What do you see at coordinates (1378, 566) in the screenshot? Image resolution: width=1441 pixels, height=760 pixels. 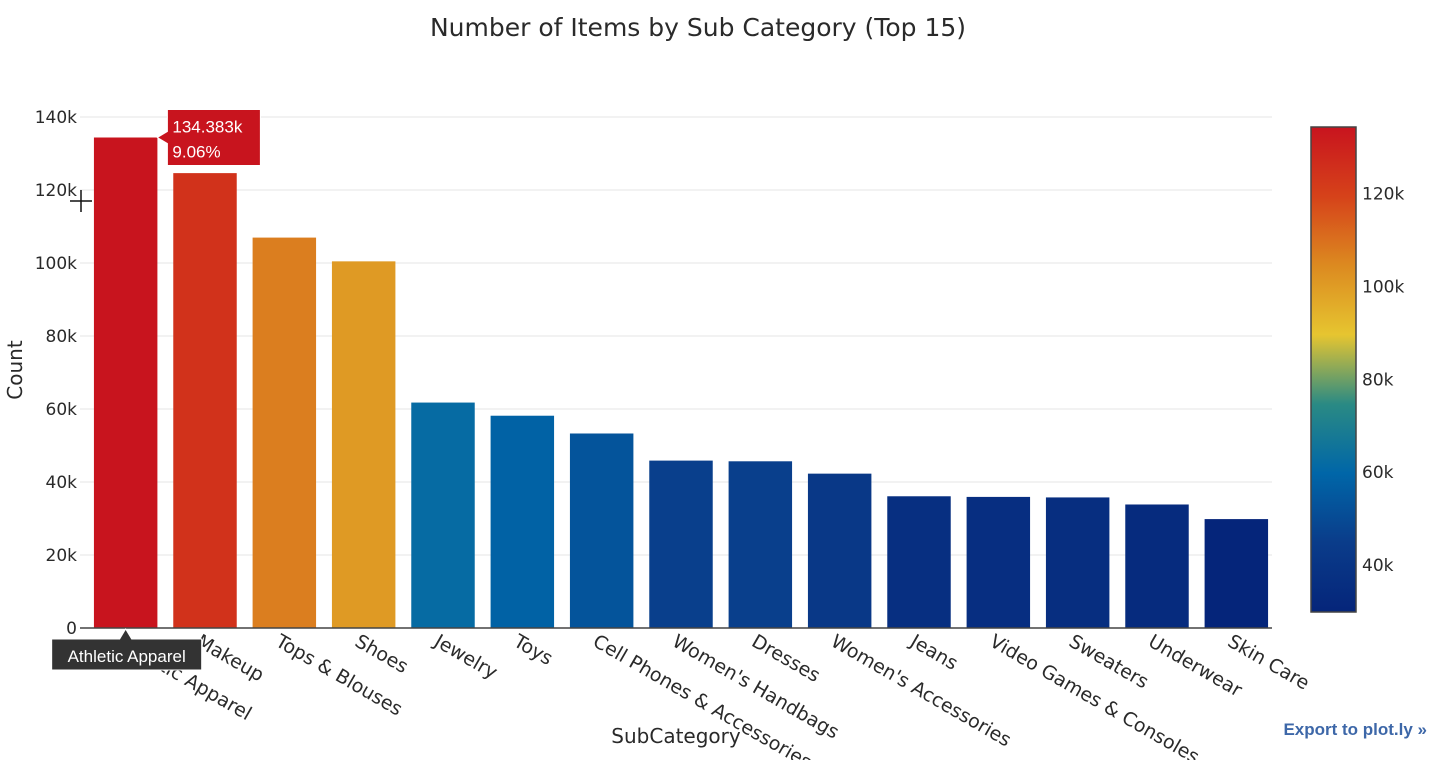 I see `colorbar-tick-label: 40k` at bounding box center [1378, 566].